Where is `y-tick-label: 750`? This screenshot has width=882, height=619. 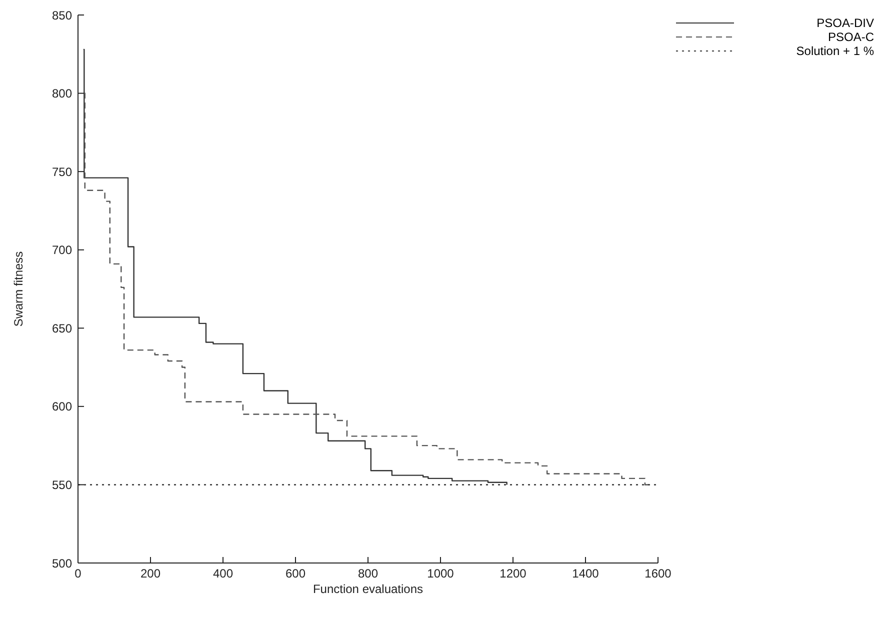
y-tick-label: 750 is located at coordinates (62, 171).